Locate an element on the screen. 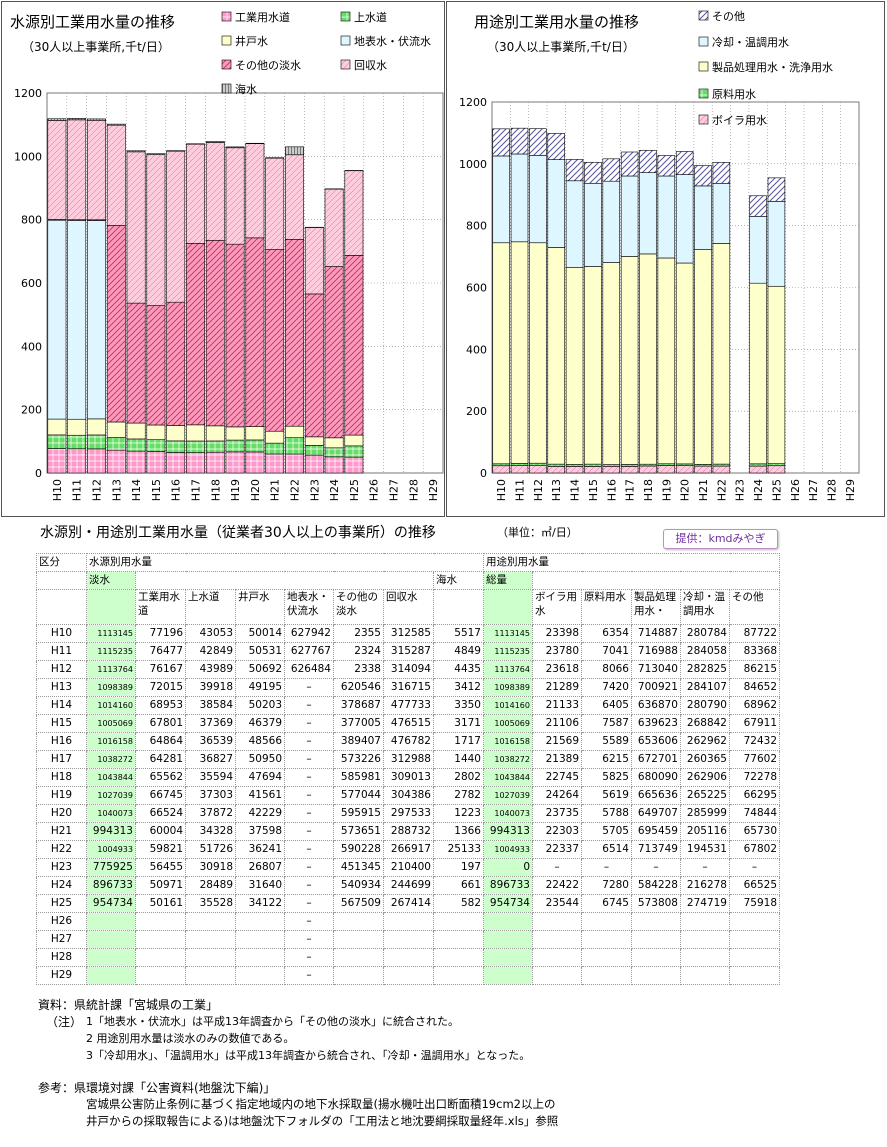 This screenshot has width=887, height=1147. cell-boil is located at coordinates (557, 957).